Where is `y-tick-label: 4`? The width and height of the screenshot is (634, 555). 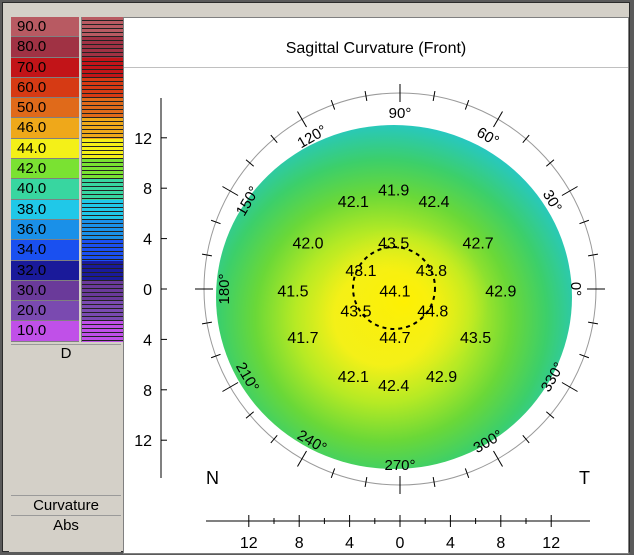 y-tick-label: 4 is located at coordinates (147, 240).